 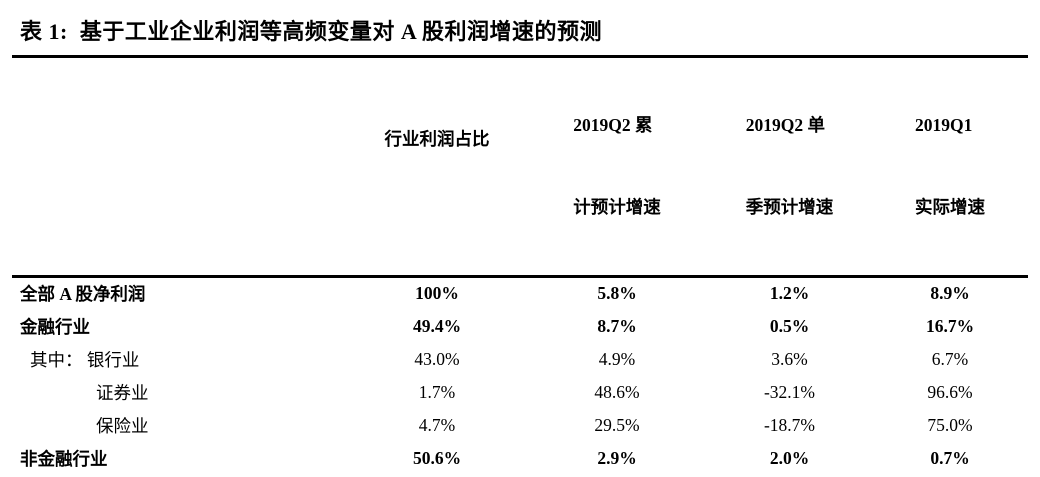 What do you see at coordinates (950, 424) in the screenshot?
I see `cell-value: 75.0%` at bounding box center [950, 424].